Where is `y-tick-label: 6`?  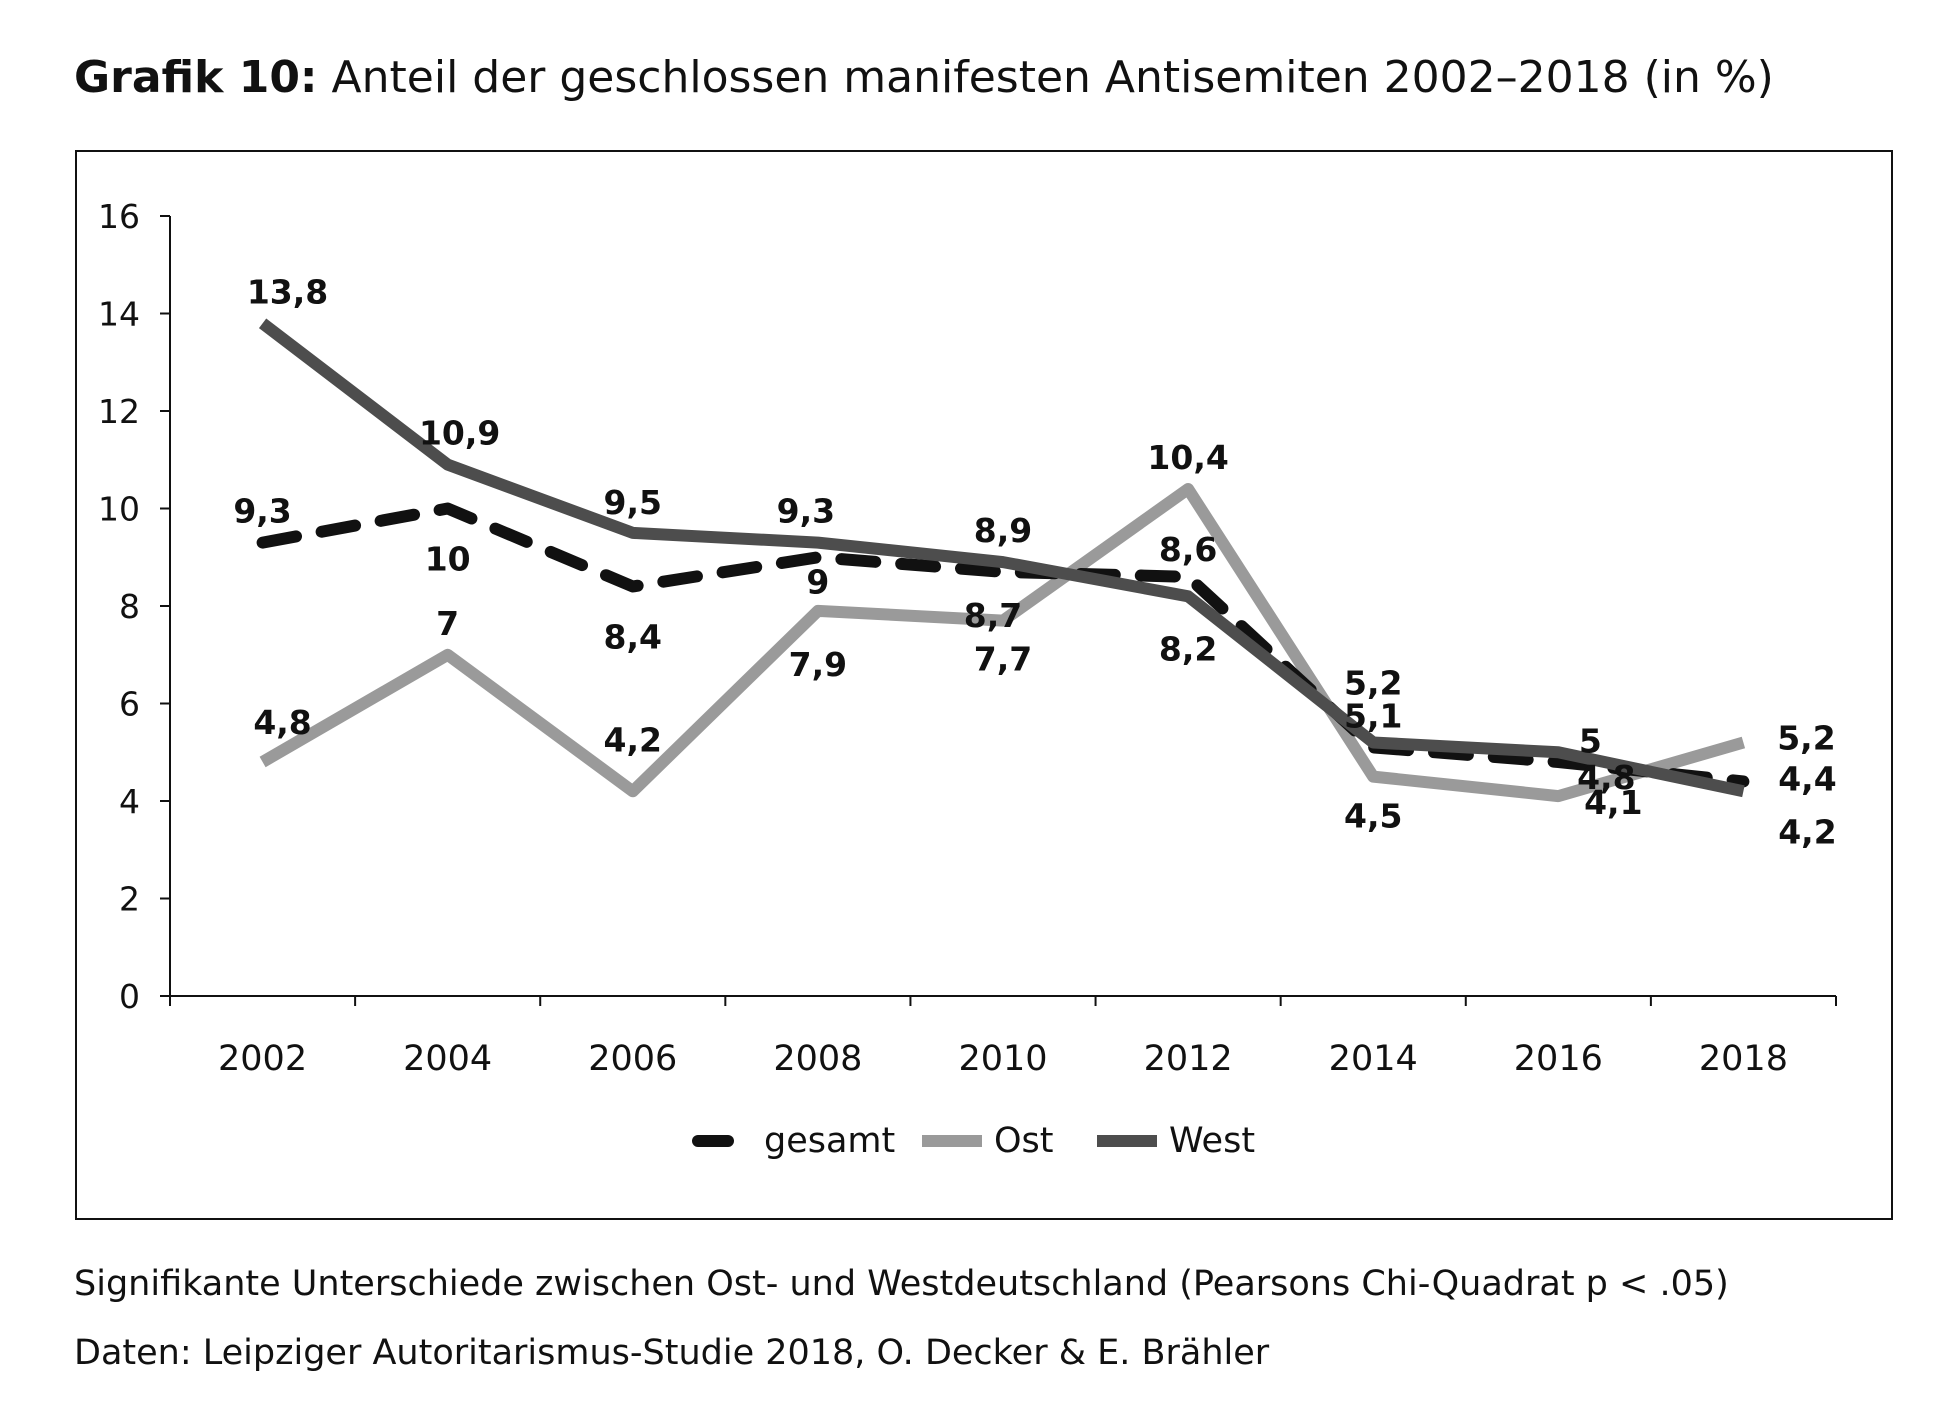 y-tick-label: 6 is located at coordinates (129, 704).